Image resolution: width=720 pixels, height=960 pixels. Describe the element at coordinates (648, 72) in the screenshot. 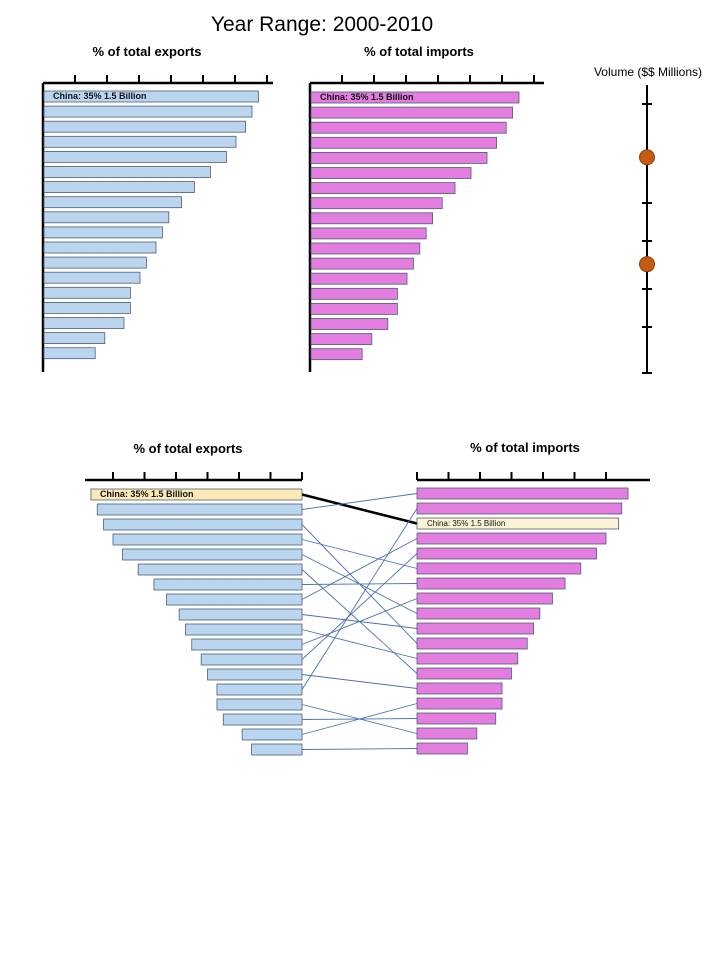

I see `volume-label: Volume ($$ Millions)` at that location.